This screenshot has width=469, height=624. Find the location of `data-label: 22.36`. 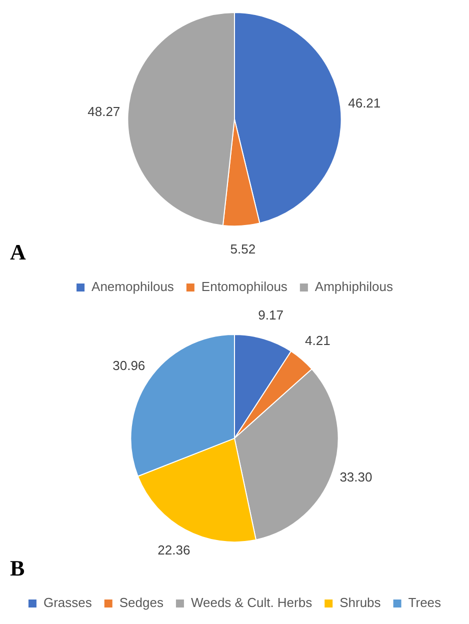

data-label: 22.36 is located at coordinates (174, 550).